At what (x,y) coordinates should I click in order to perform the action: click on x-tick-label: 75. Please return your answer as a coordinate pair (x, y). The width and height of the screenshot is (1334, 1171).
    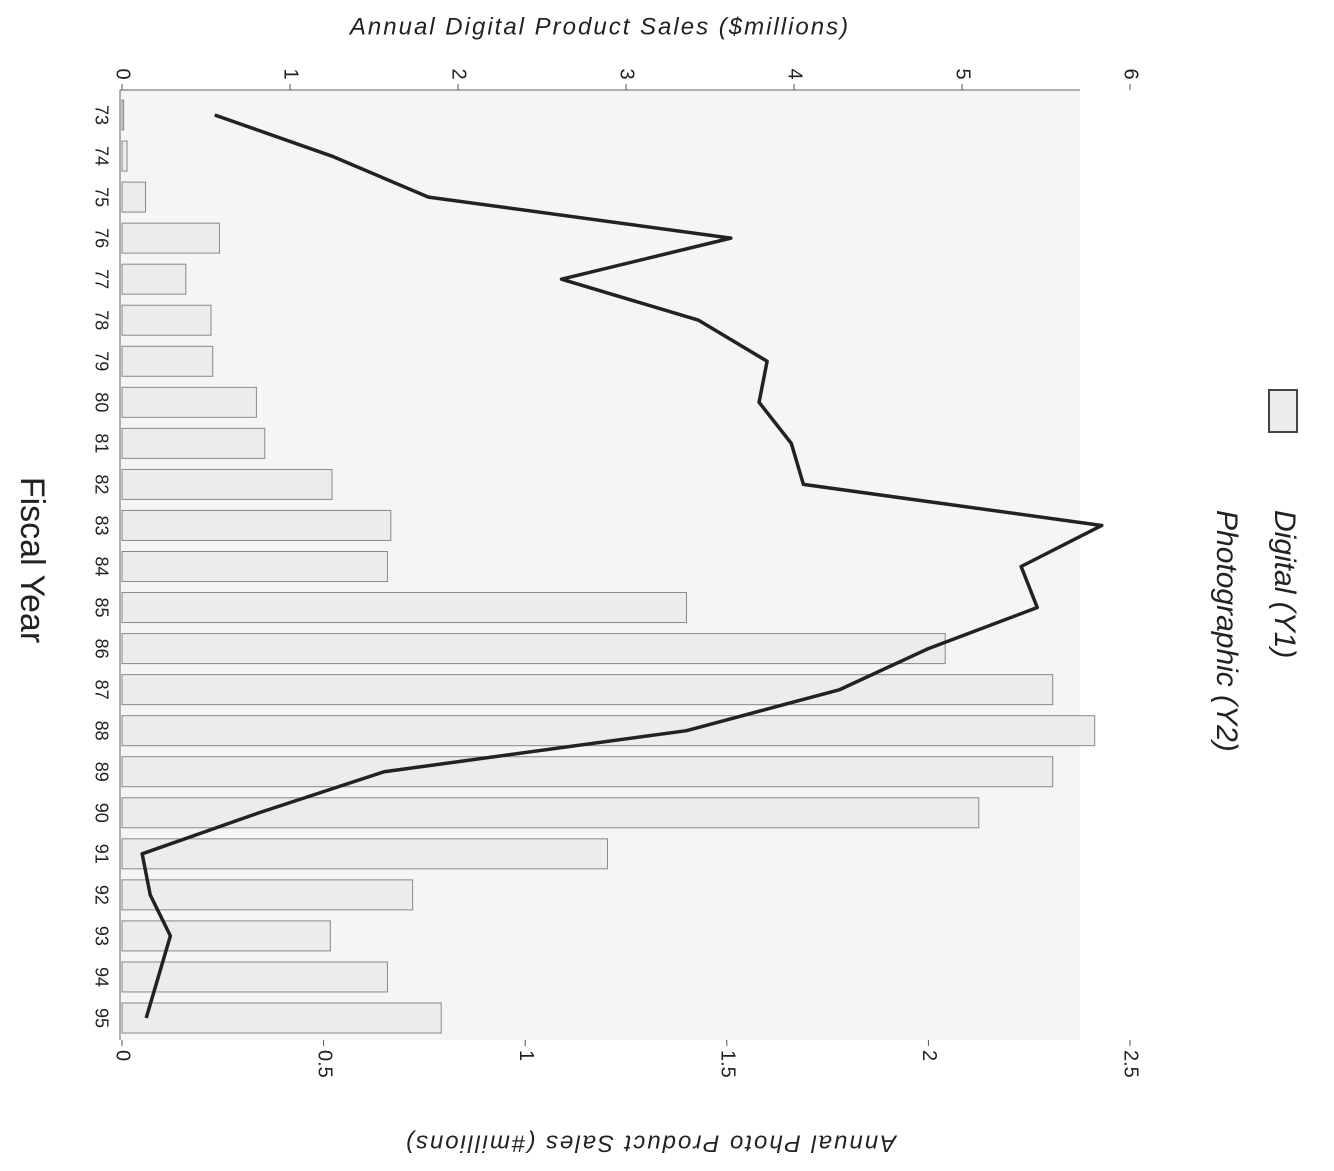
    Looking at the image, I should click on (101, 197).